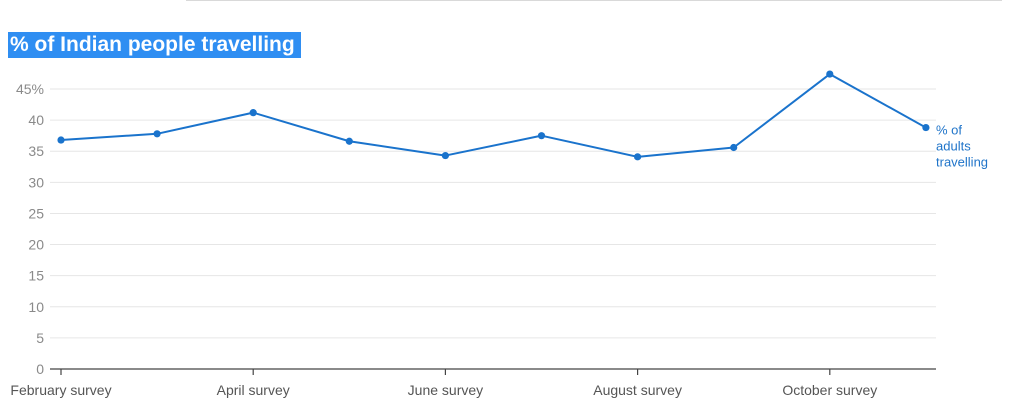 The height and width of the screenshot is (407, 1024). Describe the element at coordinates (253, 390) in the screenshot. I see `x-tick-label: April survey` at that location.